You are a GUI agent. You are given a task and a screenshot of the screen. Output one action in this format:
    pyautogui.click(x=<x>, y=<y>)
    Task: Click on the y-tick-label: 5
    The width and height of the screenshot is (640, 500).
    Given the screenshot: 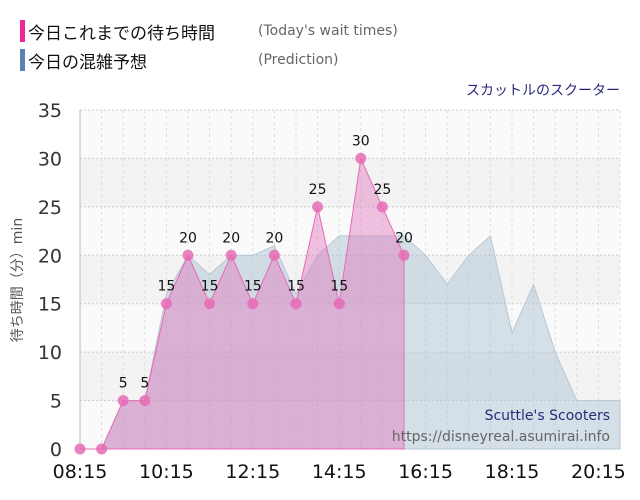 What is the action you would take?
    pyautogui.click(x=56, y=402)
    